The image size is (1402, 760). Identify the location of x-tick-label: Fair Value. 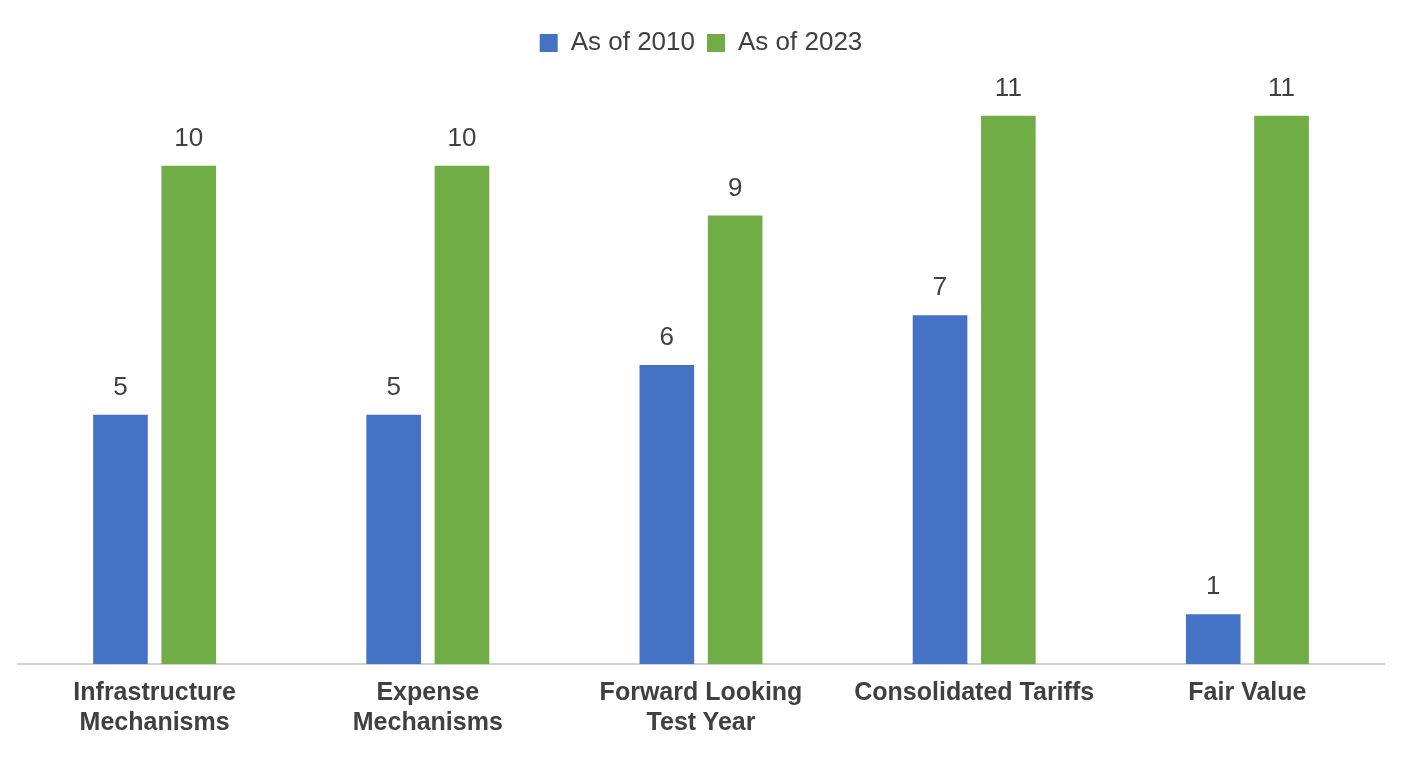
(1247, 690).